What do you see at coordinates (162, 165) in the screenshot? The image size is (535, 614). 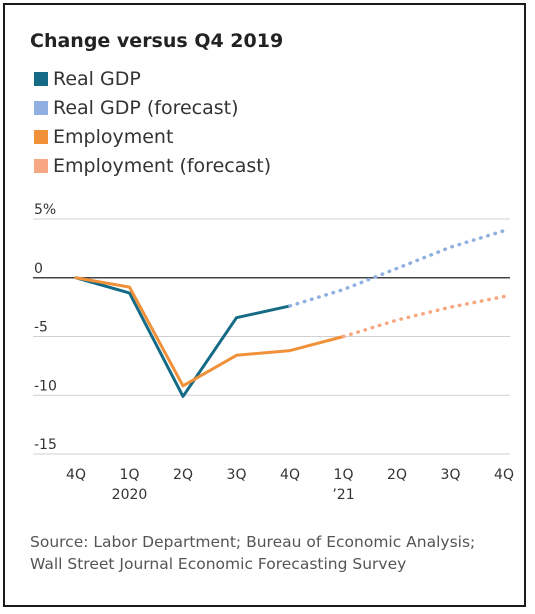 I see `legend-label: Employment (forecast)` at bounding box center [162, 165].